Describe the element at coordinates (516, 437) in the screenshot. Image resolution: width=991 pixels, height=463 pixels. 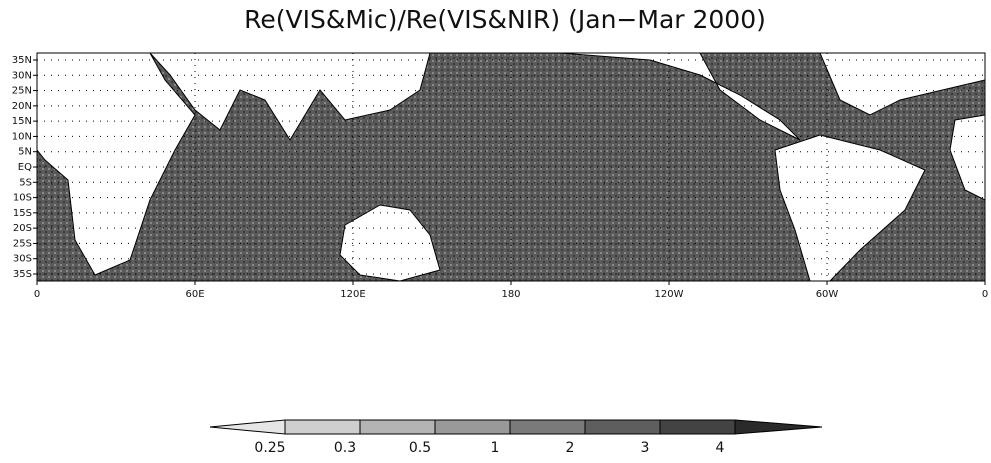
I see `colorbar: 0.25 0.3 0.5 1 2 3 4` at that location.